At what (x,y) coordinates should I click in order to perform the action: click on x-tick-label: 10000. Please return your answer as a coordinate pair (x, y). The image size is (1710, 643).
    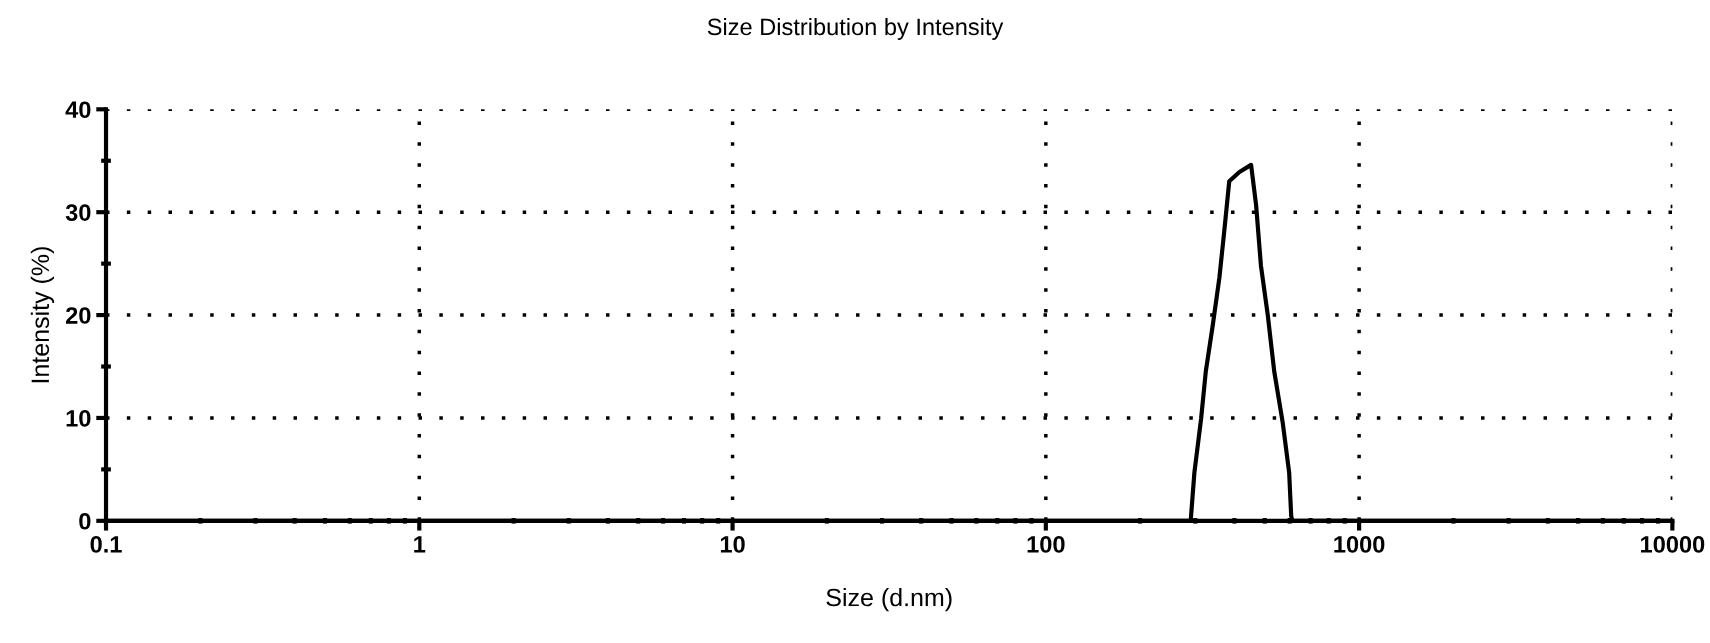
    Looking at the image, I should click on (1673, 544).